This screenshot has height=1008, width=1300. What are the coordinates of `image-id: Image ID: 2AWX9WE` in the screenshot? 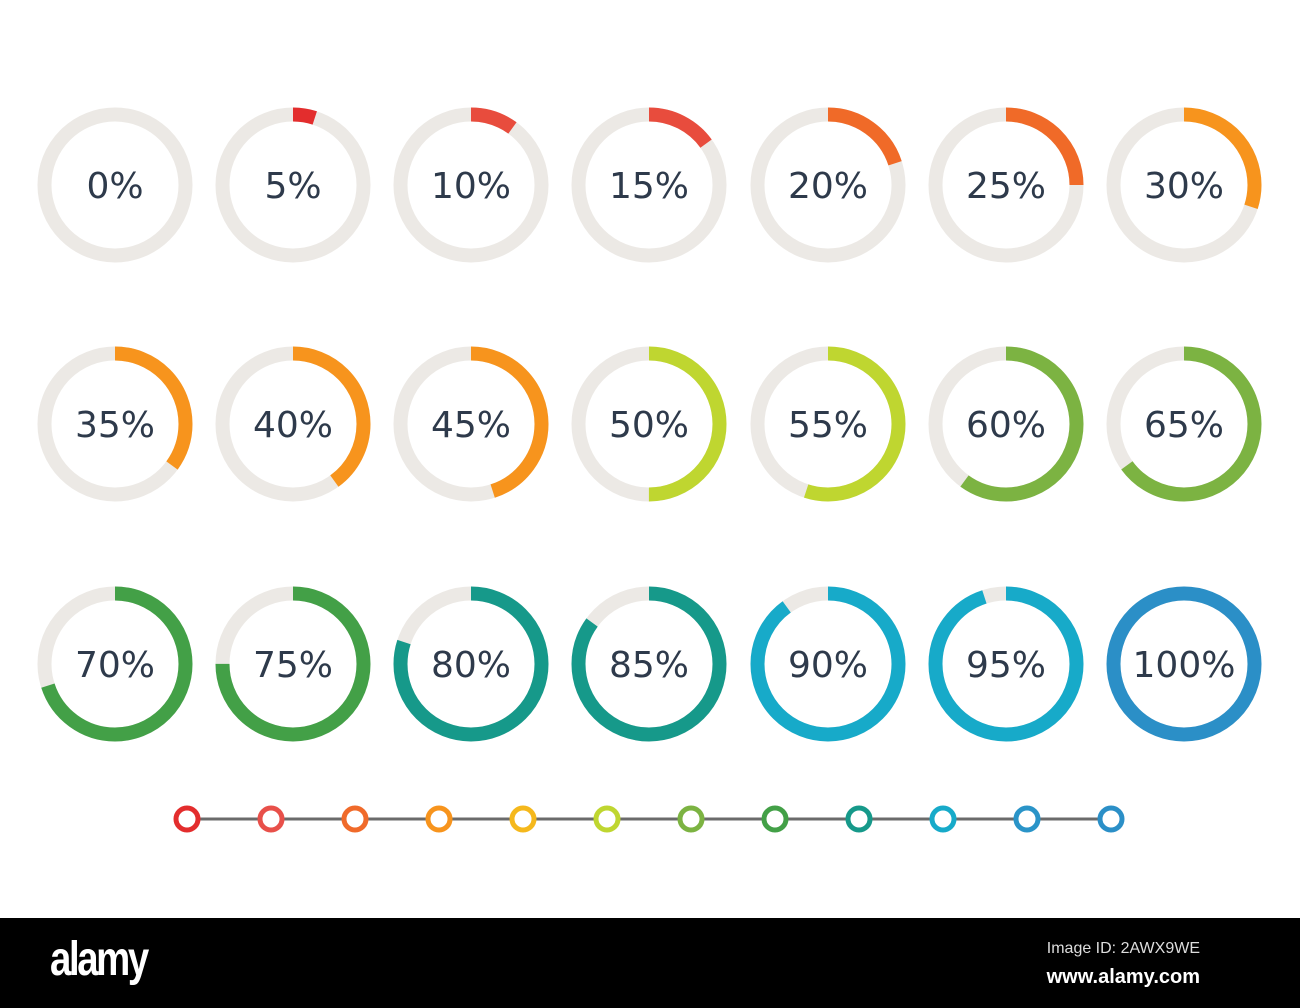 It's located at (1123, 948).